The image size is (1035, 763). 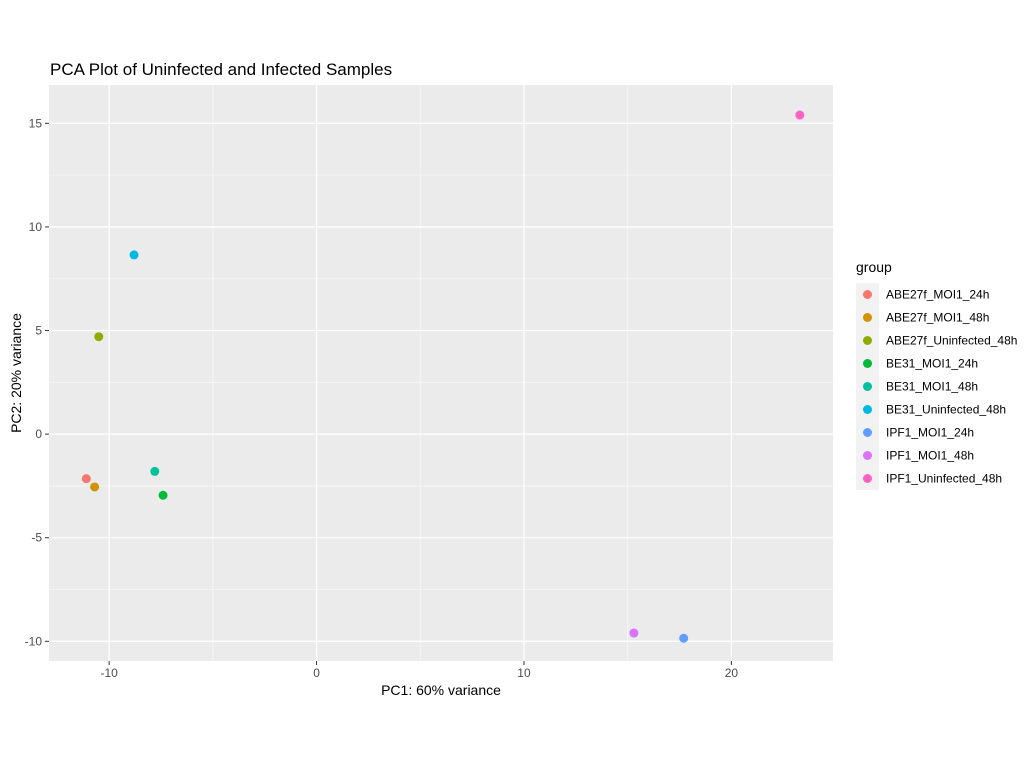 What do you see at coordinates (37, 382) in the screenshot?
I see `y-axis-ticks: -10 -5 0 5 10 15` at bounding box center [37, 382].